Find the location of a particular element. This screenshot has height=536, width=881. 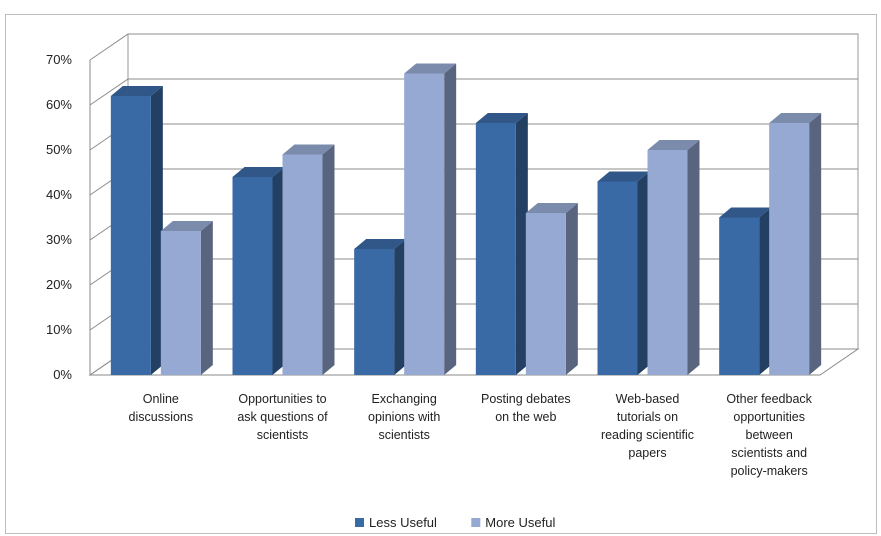

category-label: Exchanging opinions with scientists is located at coordinates (404, 417).